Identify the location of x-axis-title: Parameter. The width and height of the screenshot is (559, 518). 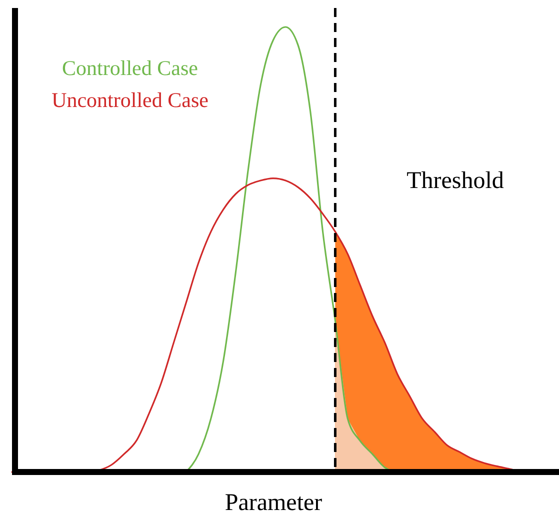
(273, 503).